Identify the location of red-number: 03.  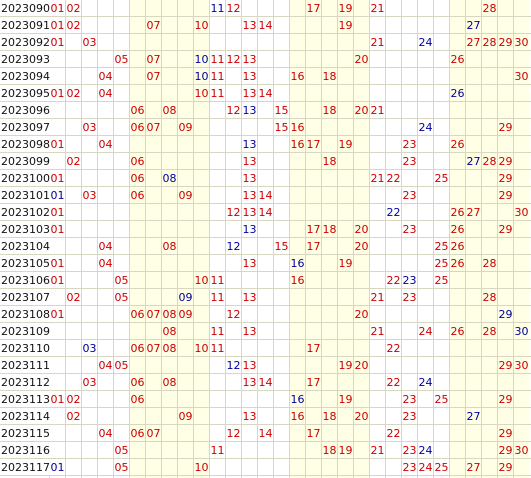
(89, 127).